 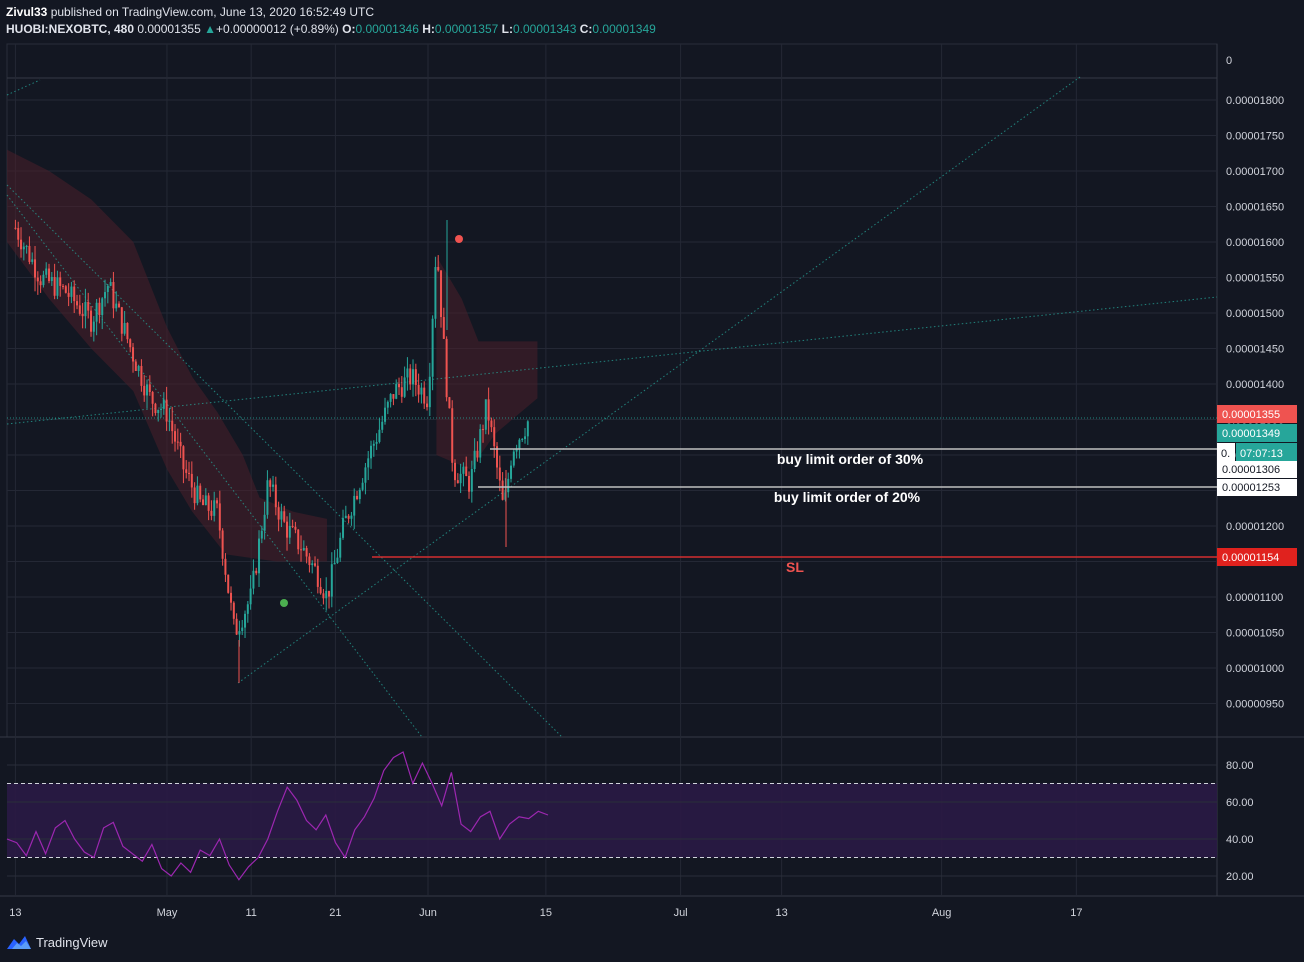 What do you see at coordinates (612, 360) in the screenshot?
I see `trendline-long` at bounding box center [612, 360].